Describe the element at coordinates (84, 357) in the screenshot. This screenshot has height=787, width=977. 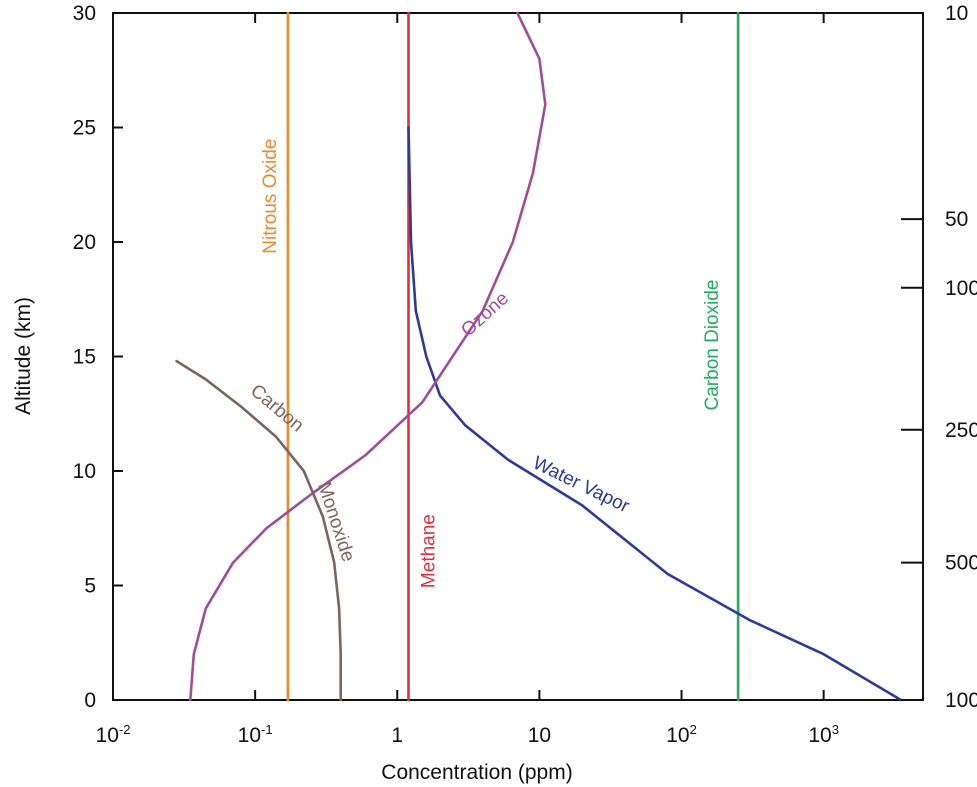
I see `y-tick-label: 15` at that location.